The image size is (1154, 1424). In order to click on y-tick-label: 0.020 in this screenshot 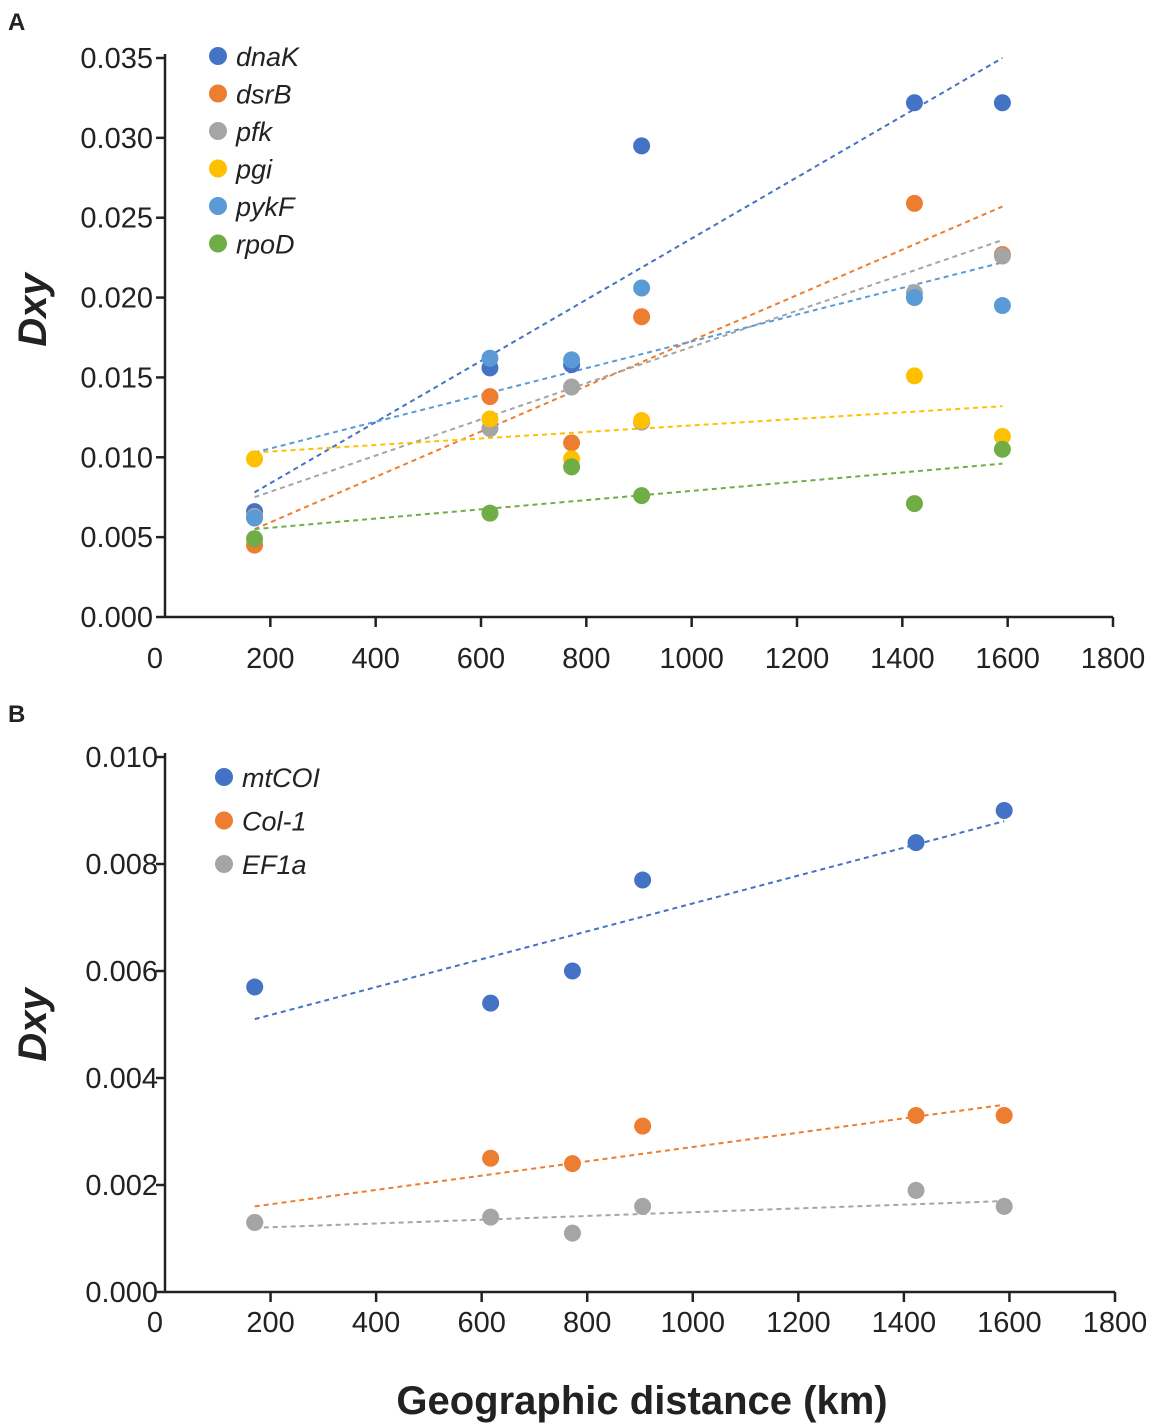, I will do `click(116, 299)`.